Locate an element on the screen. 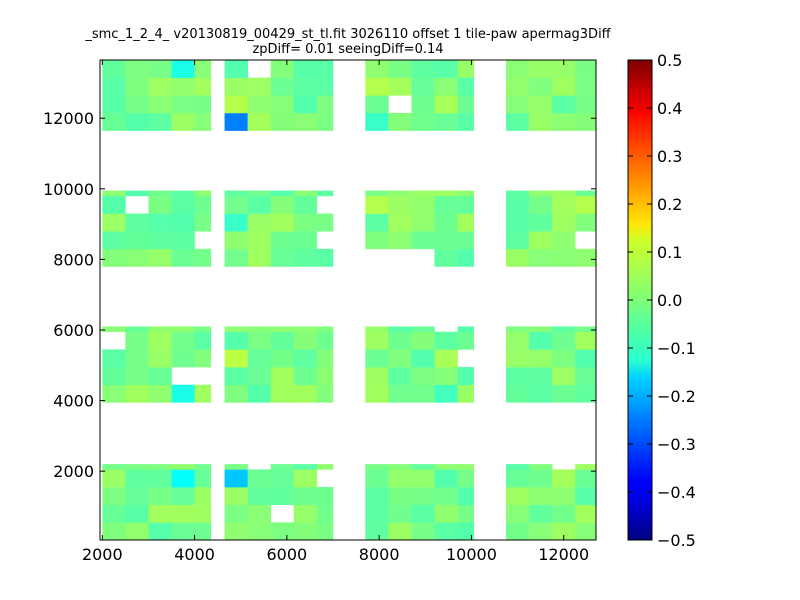 This screenshot has height=600, width=800. colorbar-tick-label: −0.1 is located at coordinates (676, 348).